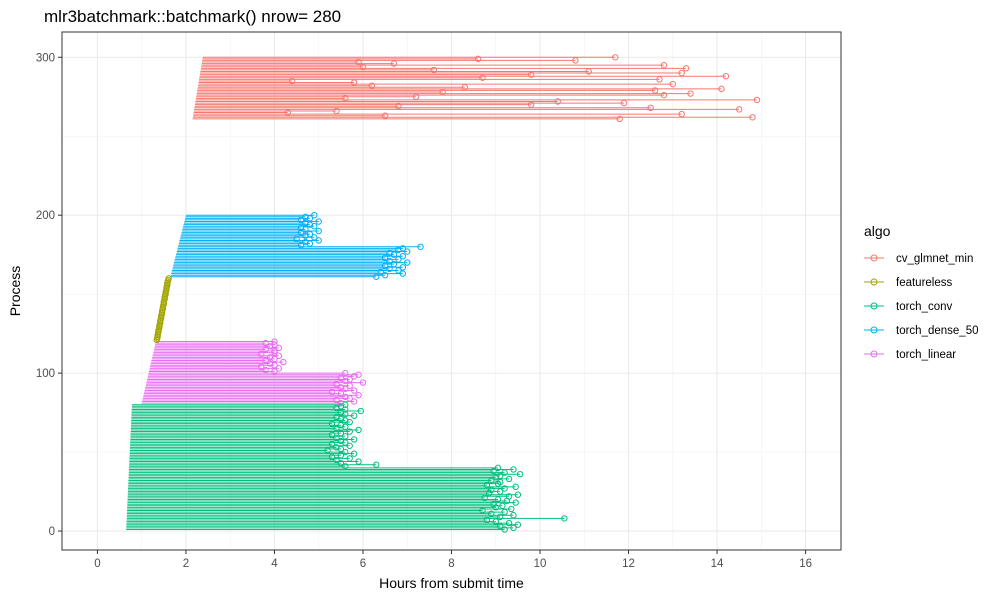 This screenshot has width=1000, height=600. Describe the element at coordinates (274, 564) in the screenshot. I see `x-tick-label: 4` at that location.